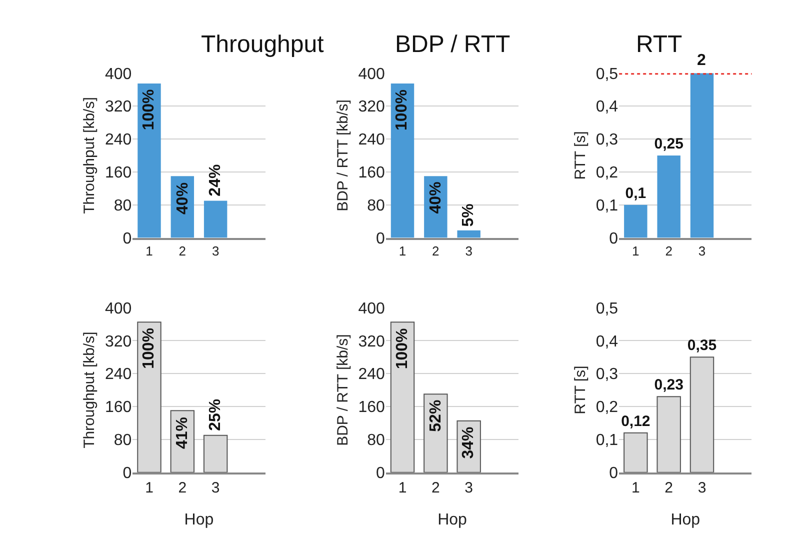 The height and width of the screenshot is (555, 804). I want to click on data-label: 0,23, so click(669, 385).